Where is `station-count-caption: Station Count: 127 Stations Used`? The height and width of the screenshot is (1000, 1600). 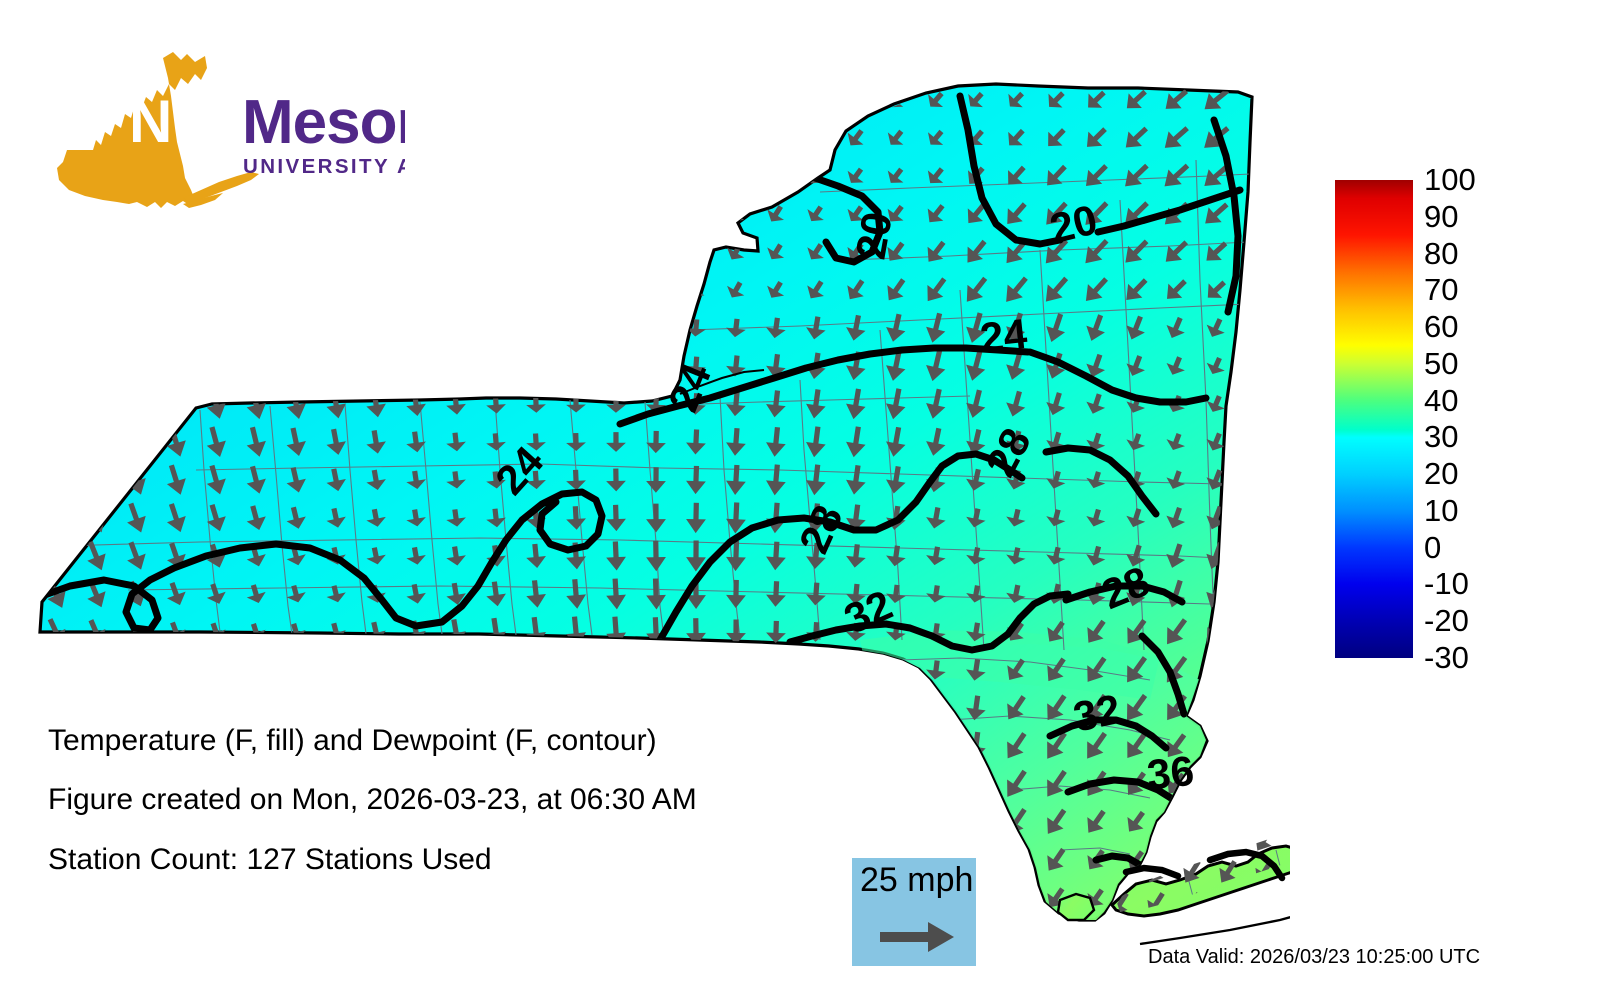 station-count-caption: Station Count: 127 Stations Used is located at coordinates (270, 859).